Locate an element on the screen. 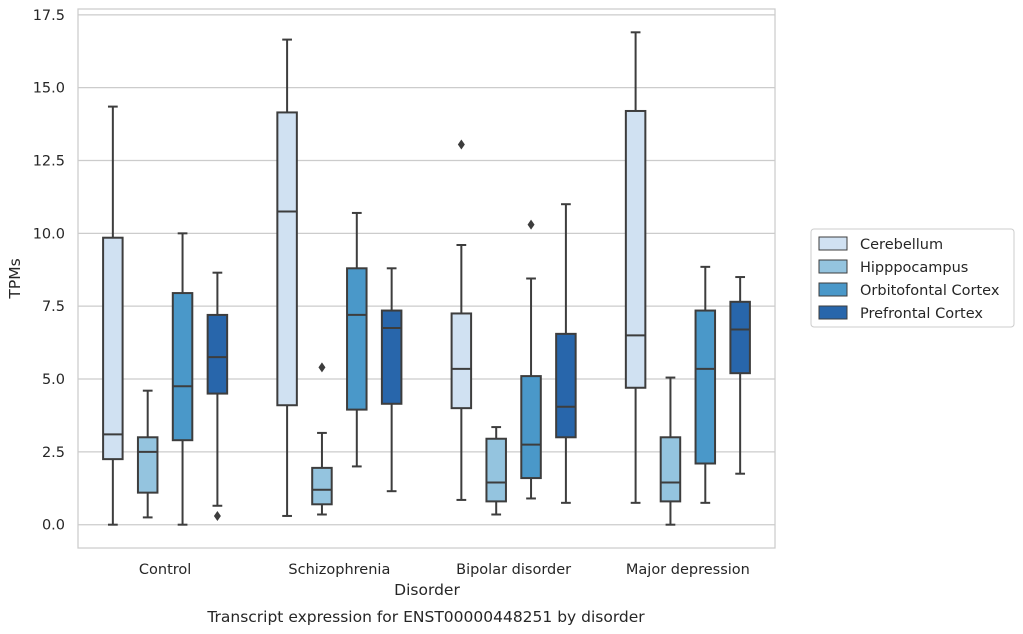 The height and width of the screenshot is (634, 1023). legend-item: Cerebellum is located at coordinates (880, 244).